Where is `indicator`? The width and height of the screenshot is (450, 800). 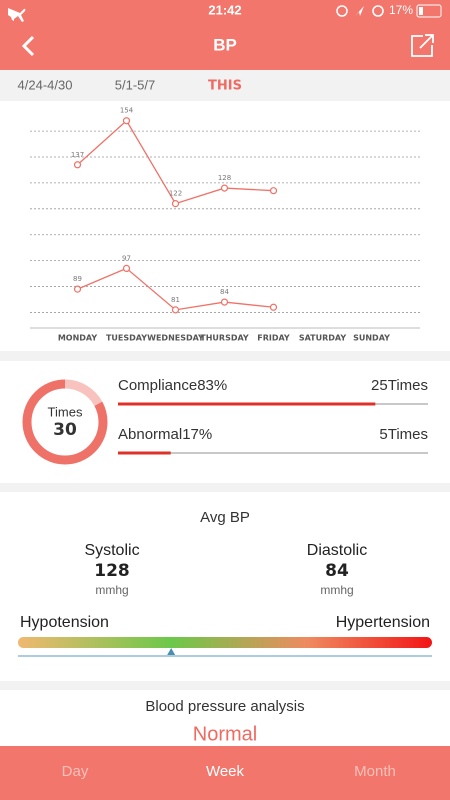
indicator is located at coordinates (171, 651).